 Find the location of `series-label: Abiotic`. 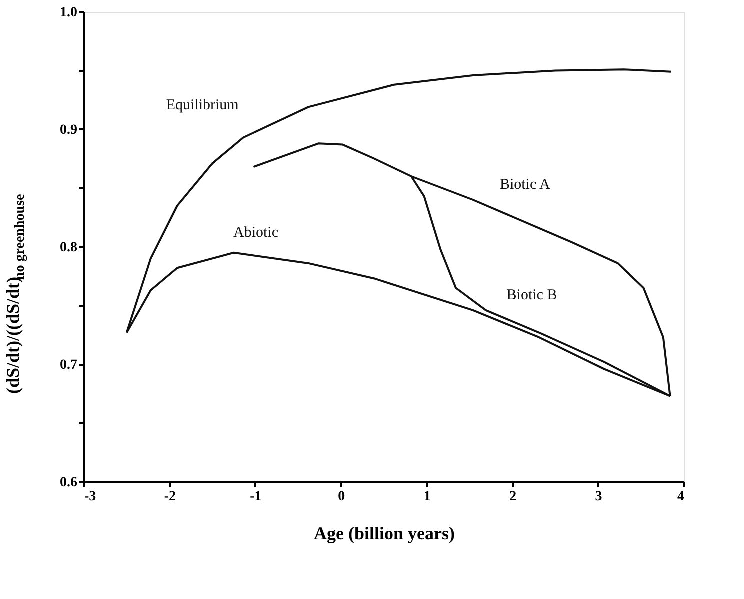

series-label: Abiotic is located at coordinates (256, 232).